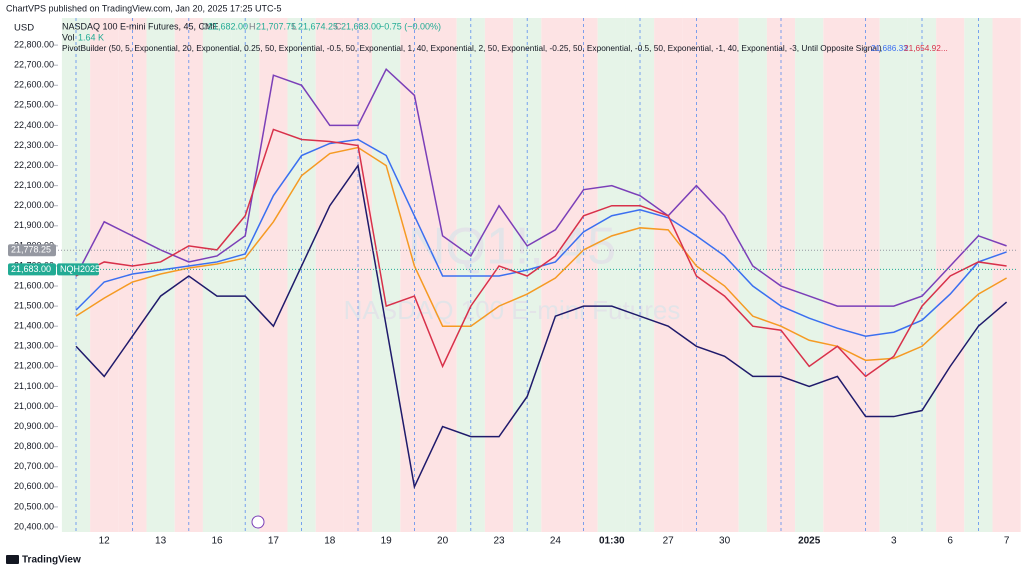  What do you see at coordinates (274, 541) in the screenshot?
I see `x-tick-label: 17` at bounding box center [274, 541].